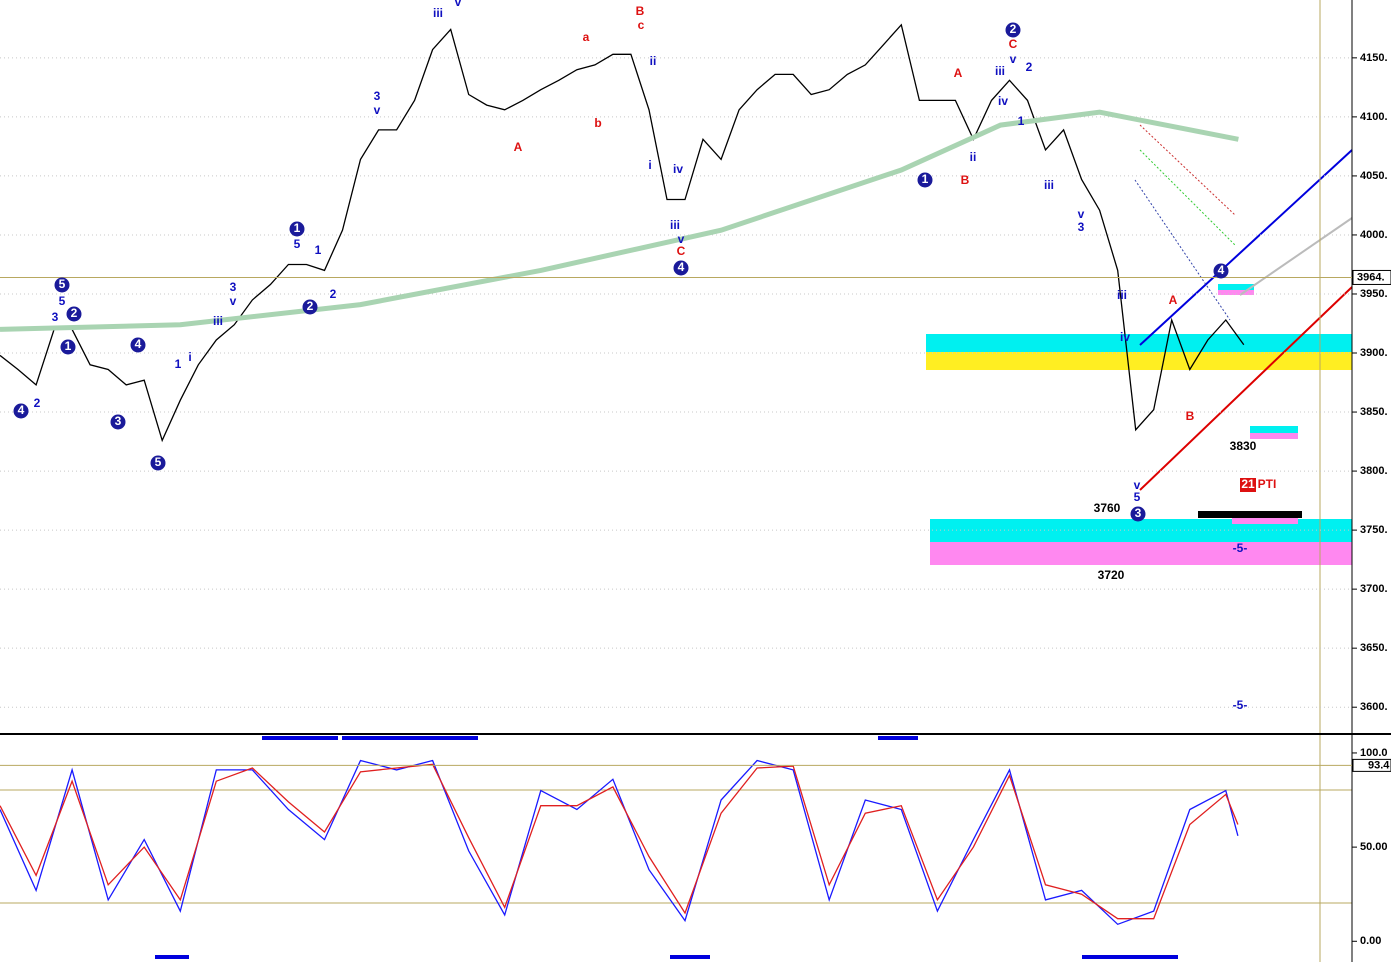  What do you see at coordinates (1370, 941) in the screenshot?
I see `y-tick-label: 0.00` at bounding box center [1370, 941].